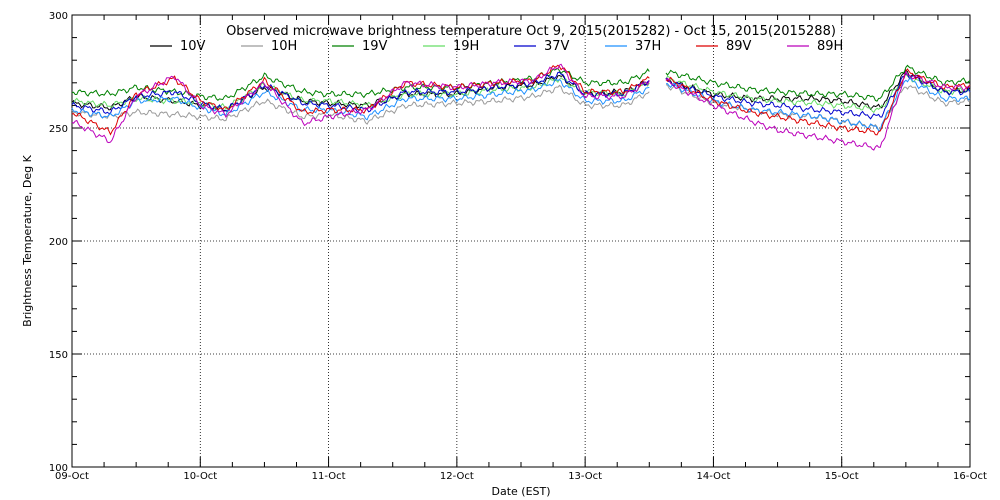  Describe the element at coordinates (585, 476) in the screenshot. I see `x-tick-label: 13-Oct` at that location.